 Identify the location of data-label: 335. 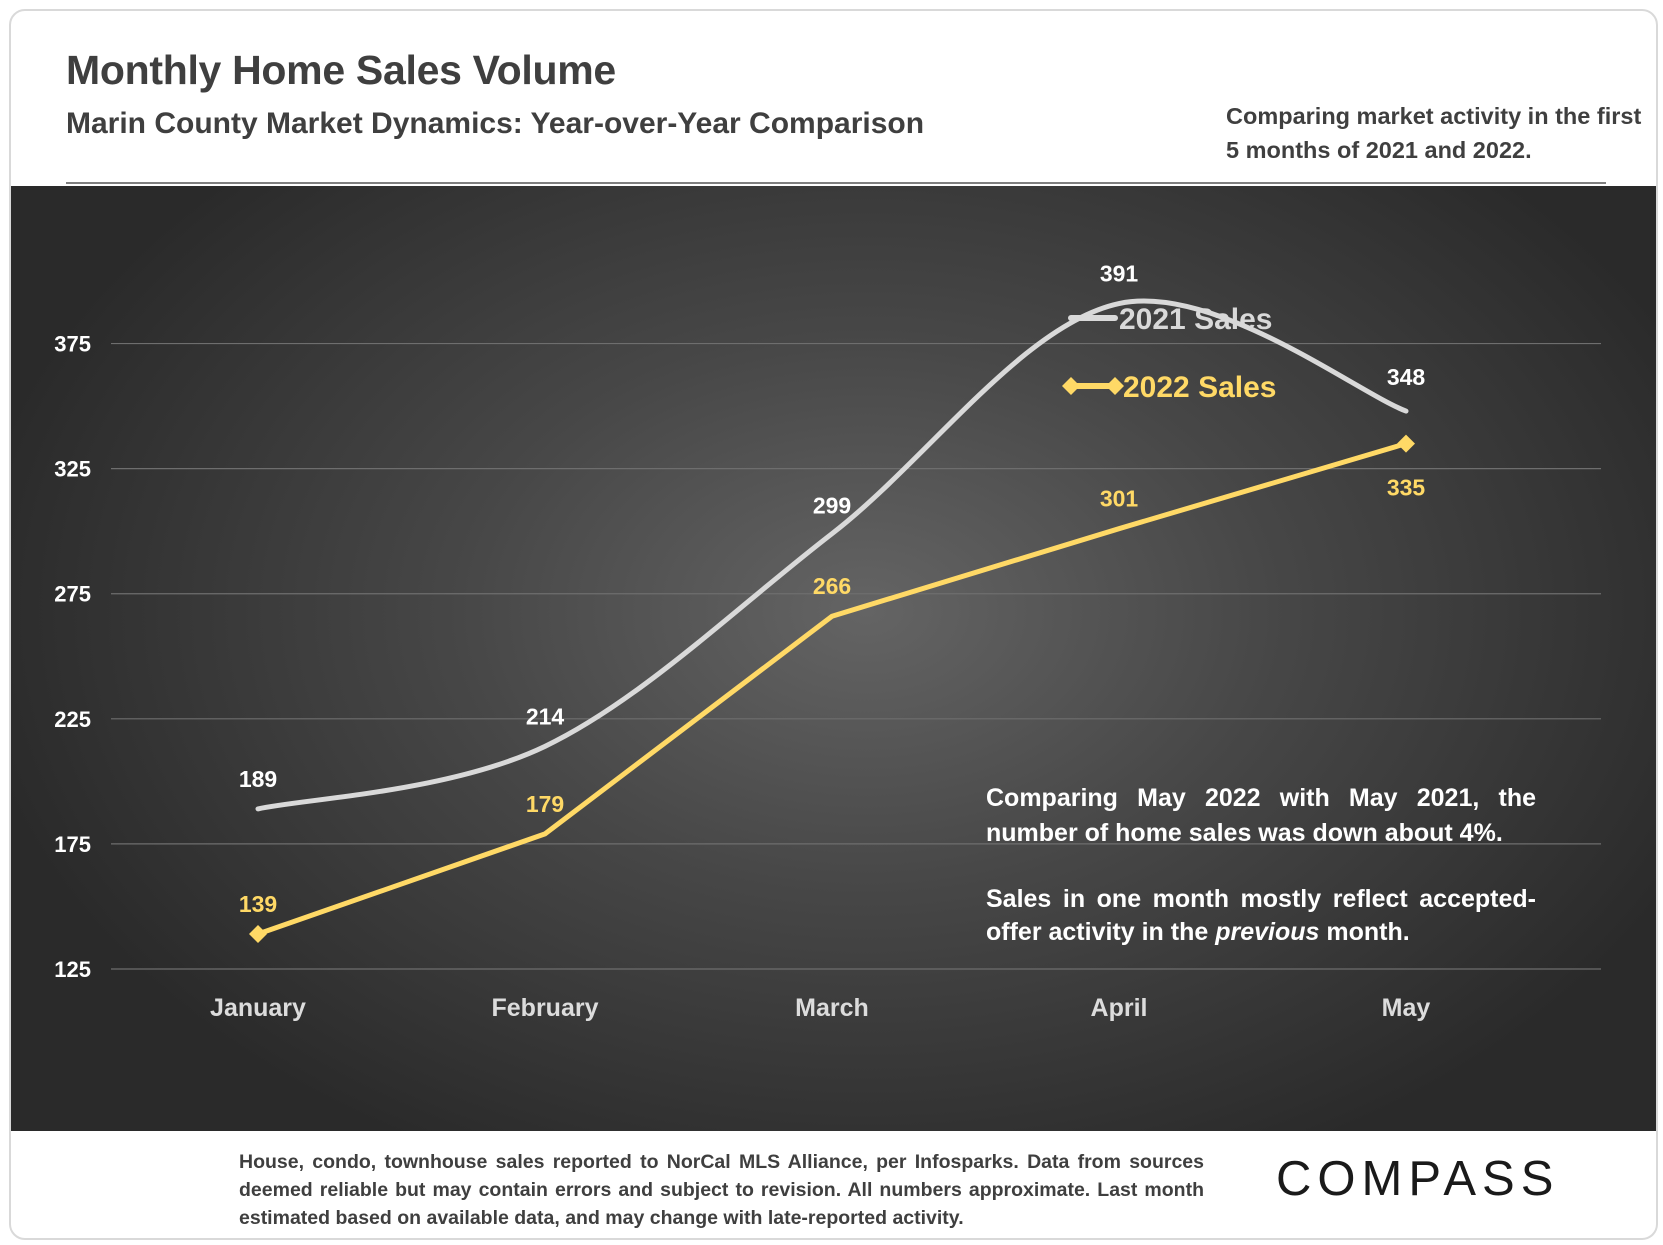
(1406, 488).